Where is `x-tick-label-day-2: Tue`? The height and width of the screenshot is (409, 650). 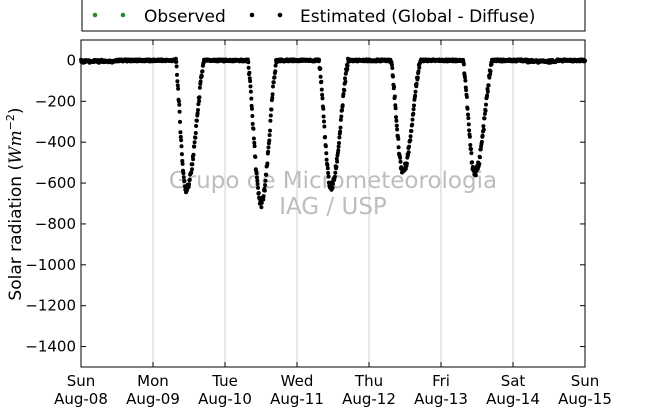 x-tick-label-day-2: Tue is located at coordinates (224, 381).